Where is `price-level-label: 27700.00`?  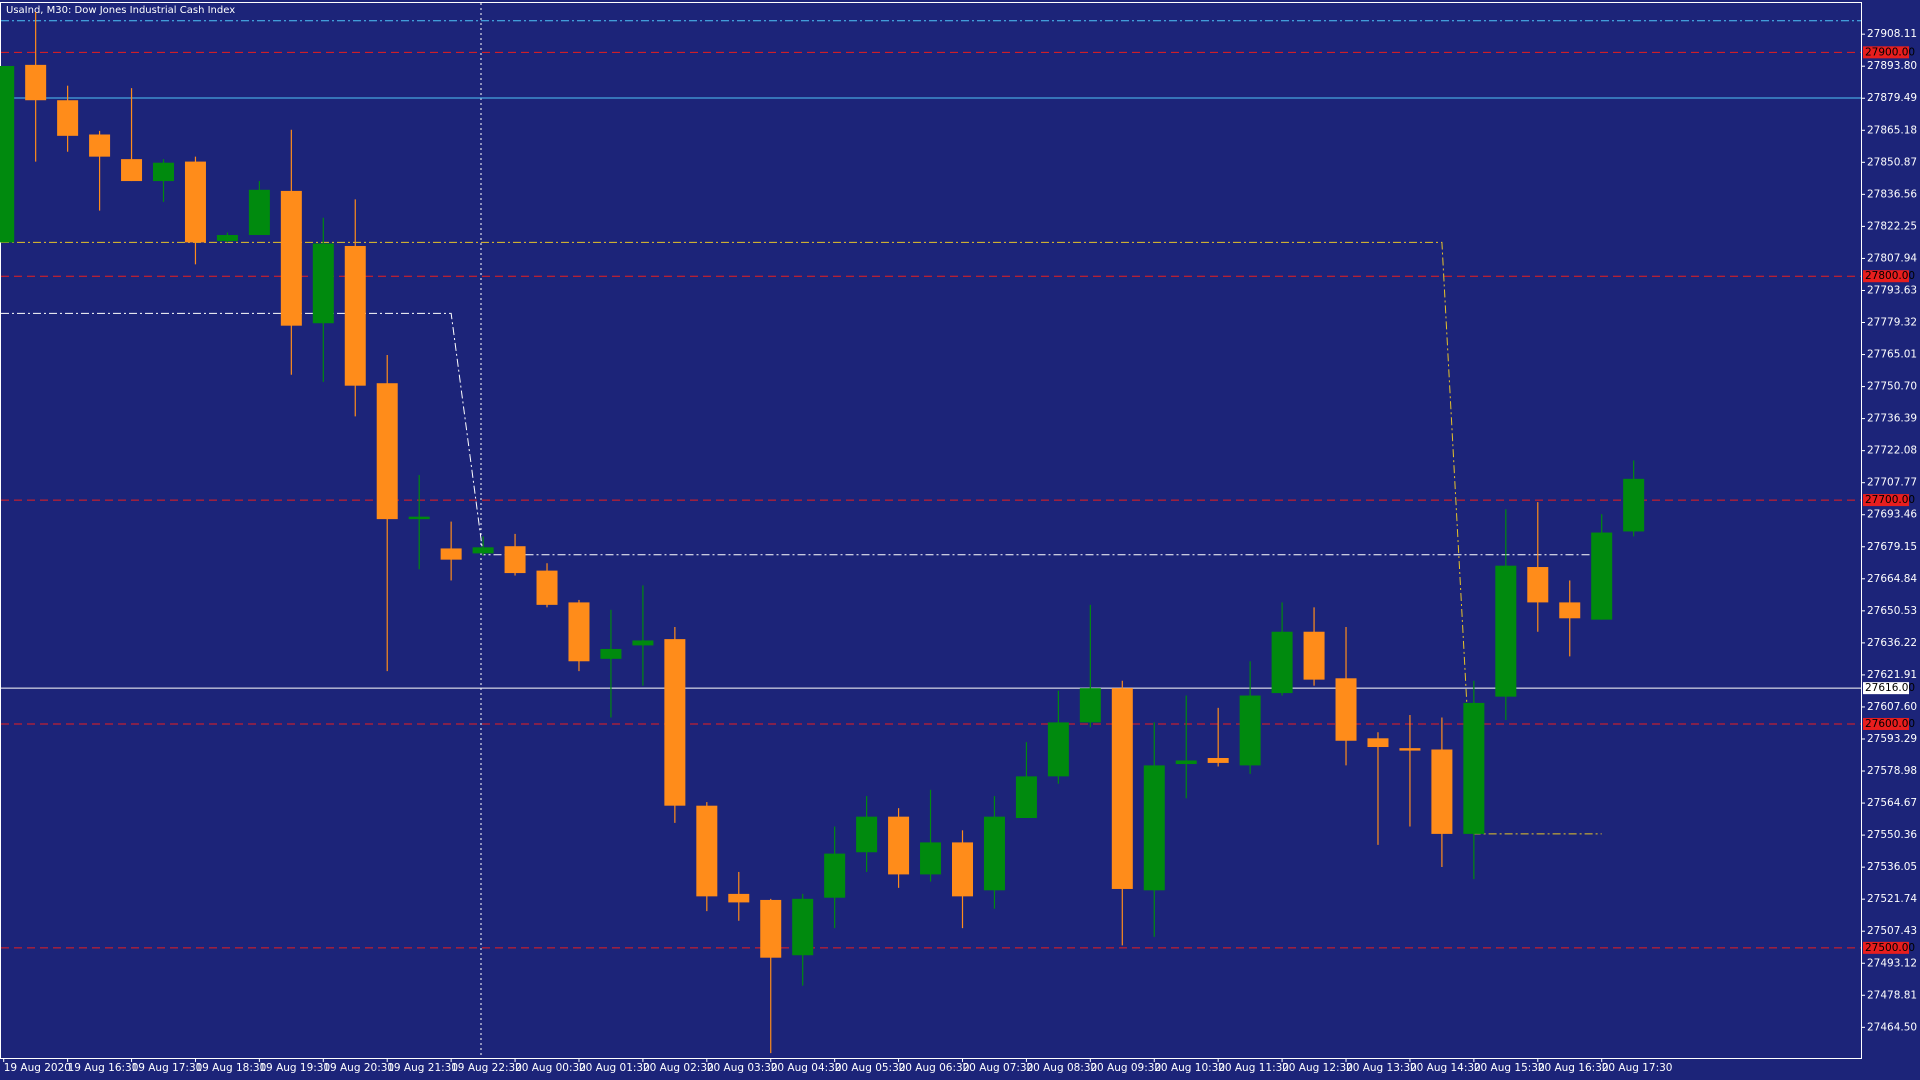
price-level-label: 27700.00 is located at coordinates (1890, 500).